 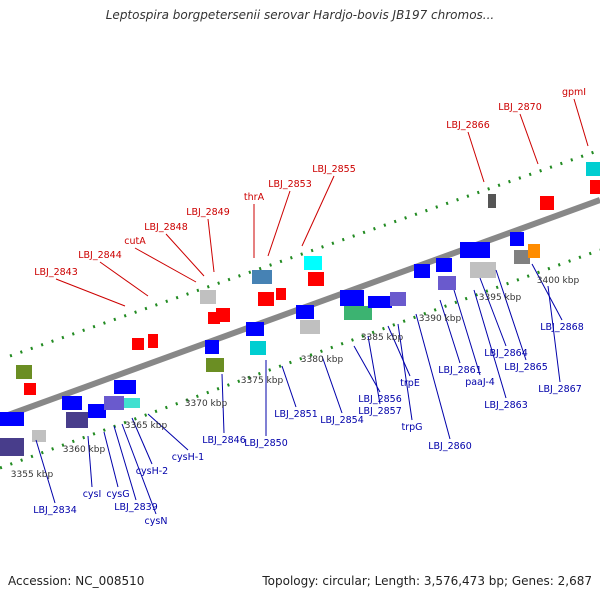 I want to click on bottom-gene-label: trpE, so click(x=410, y=383).